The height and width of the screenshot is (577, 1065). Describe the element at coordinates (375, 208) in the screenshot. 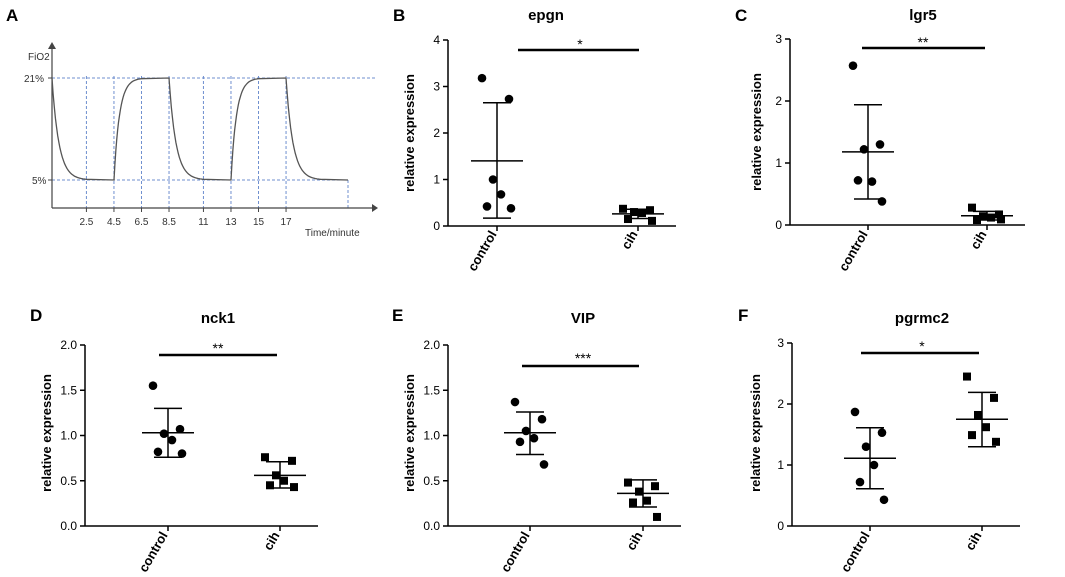

I see `a-x-axis-arrow` at that location.